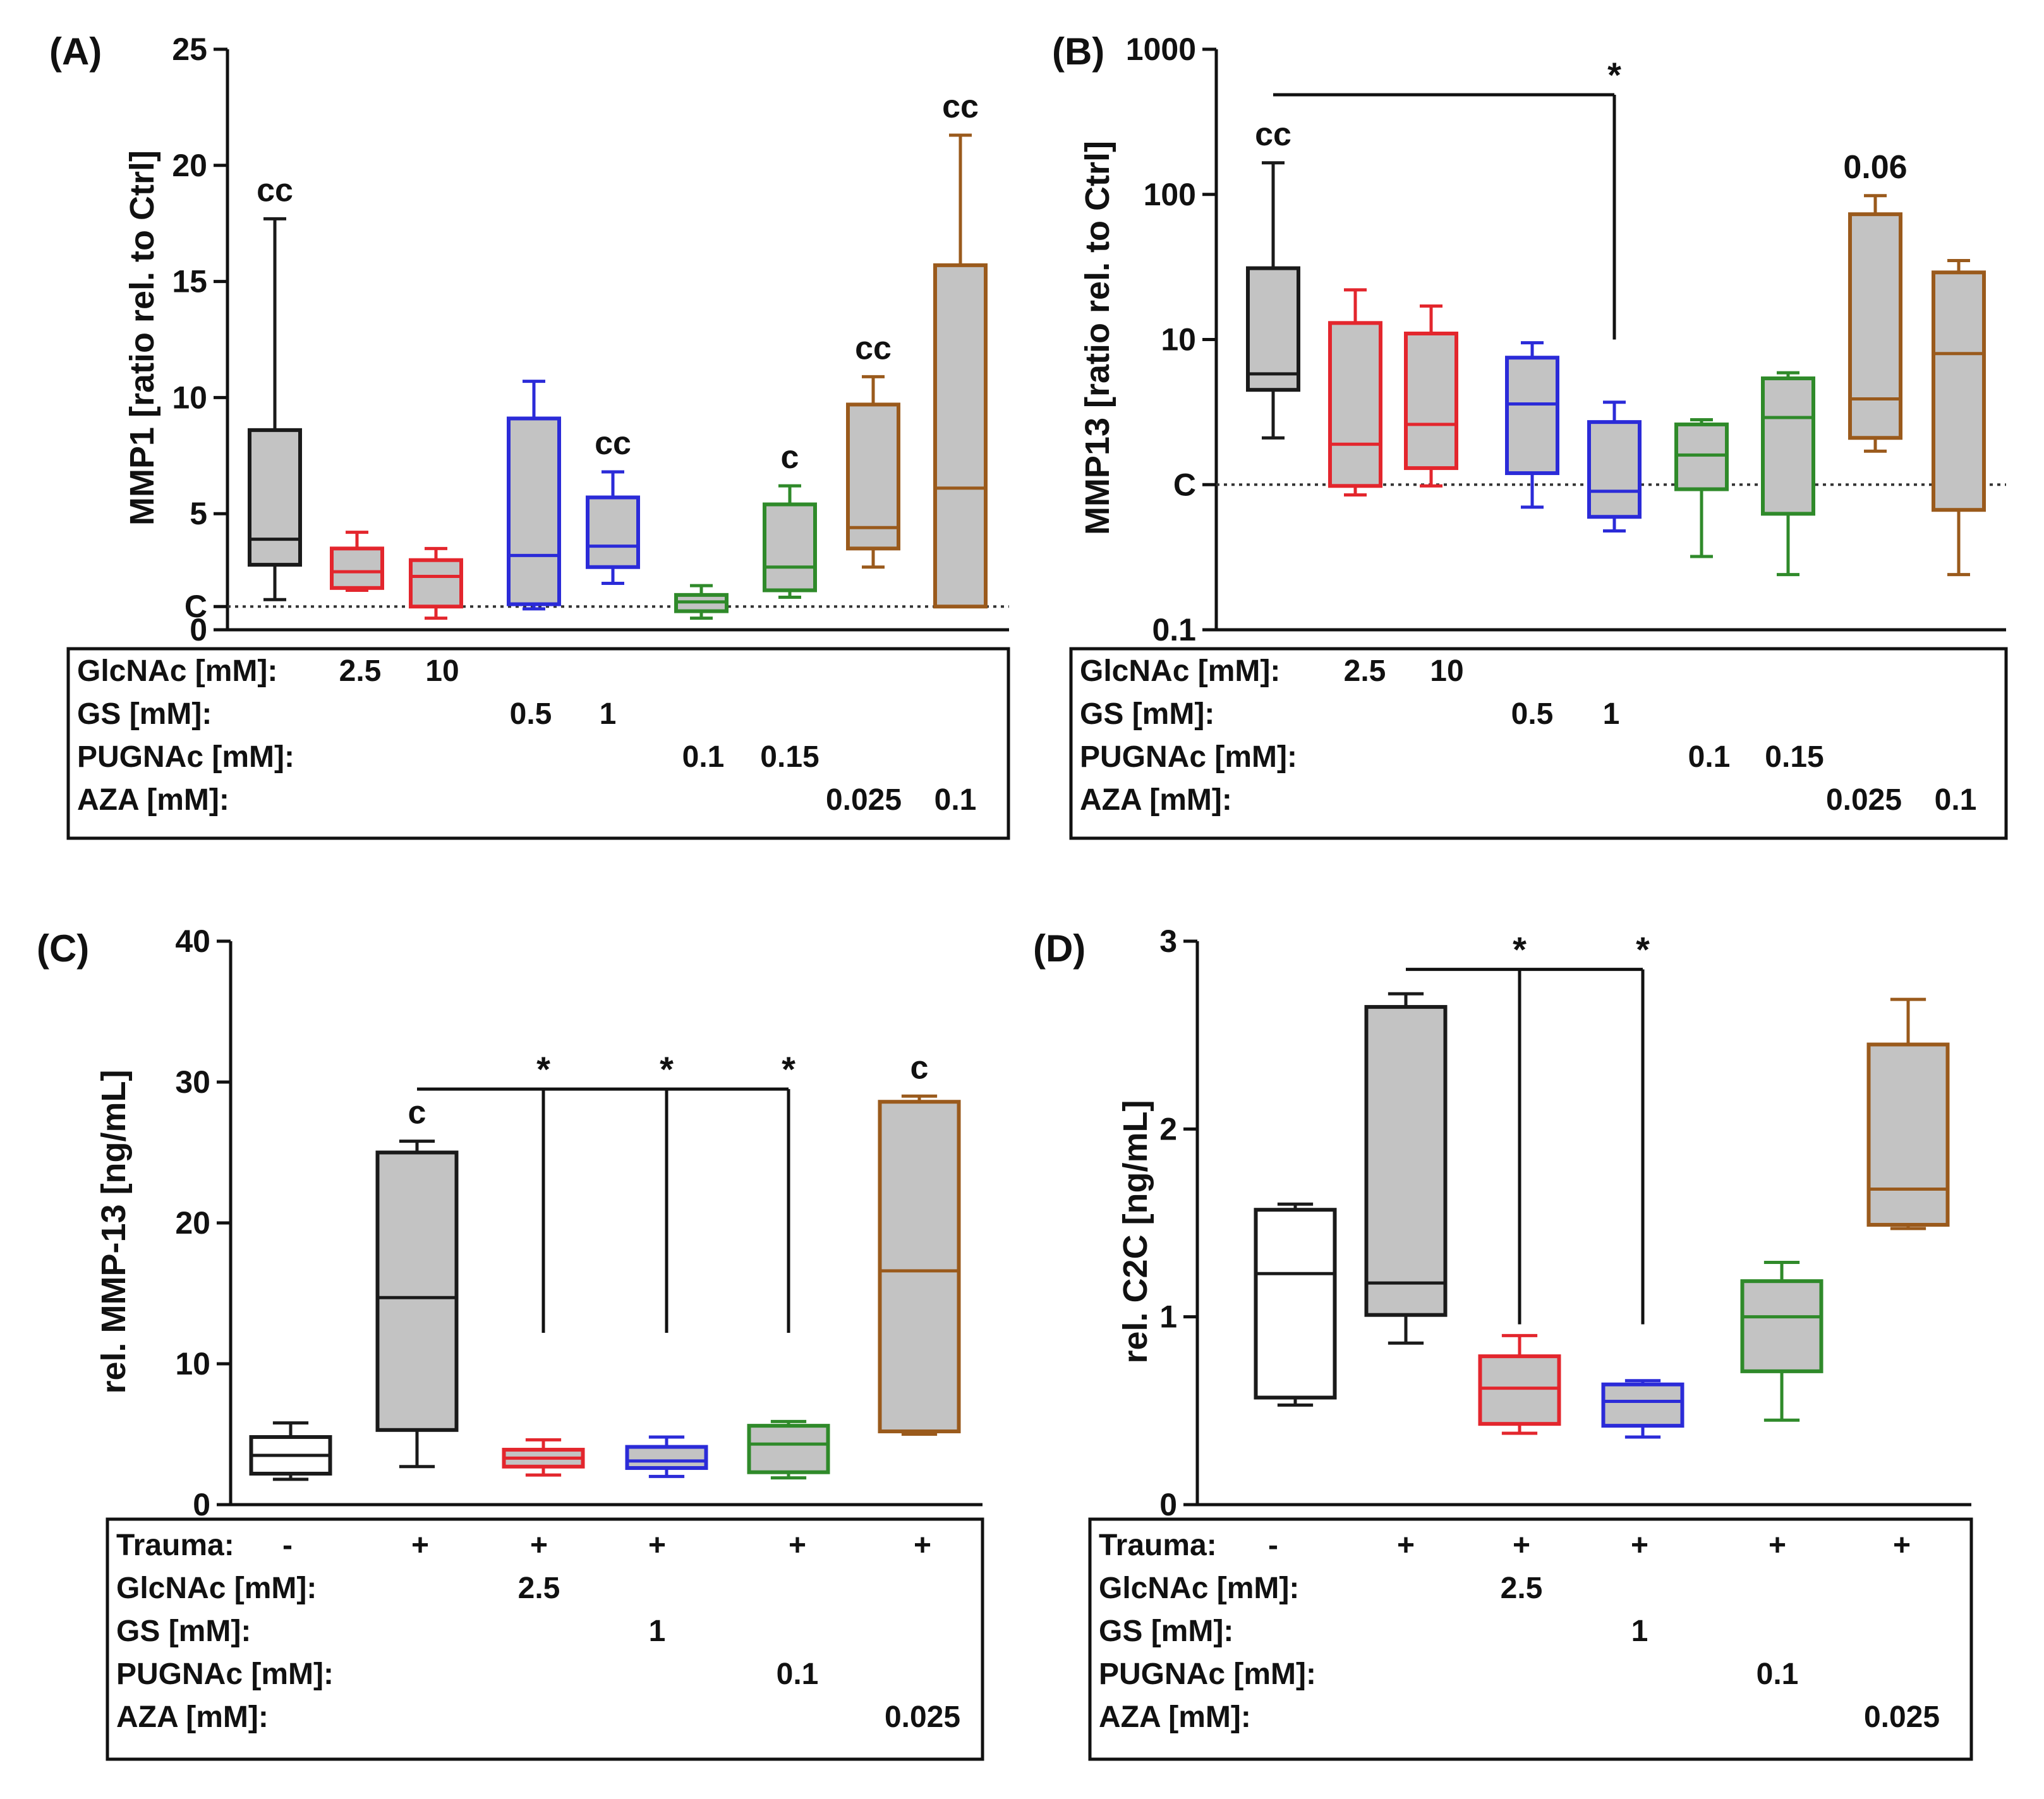 The width and height of the screenshot is (2044, 1799). I want to click on comparison-bracket: *, so click(1447, 197).